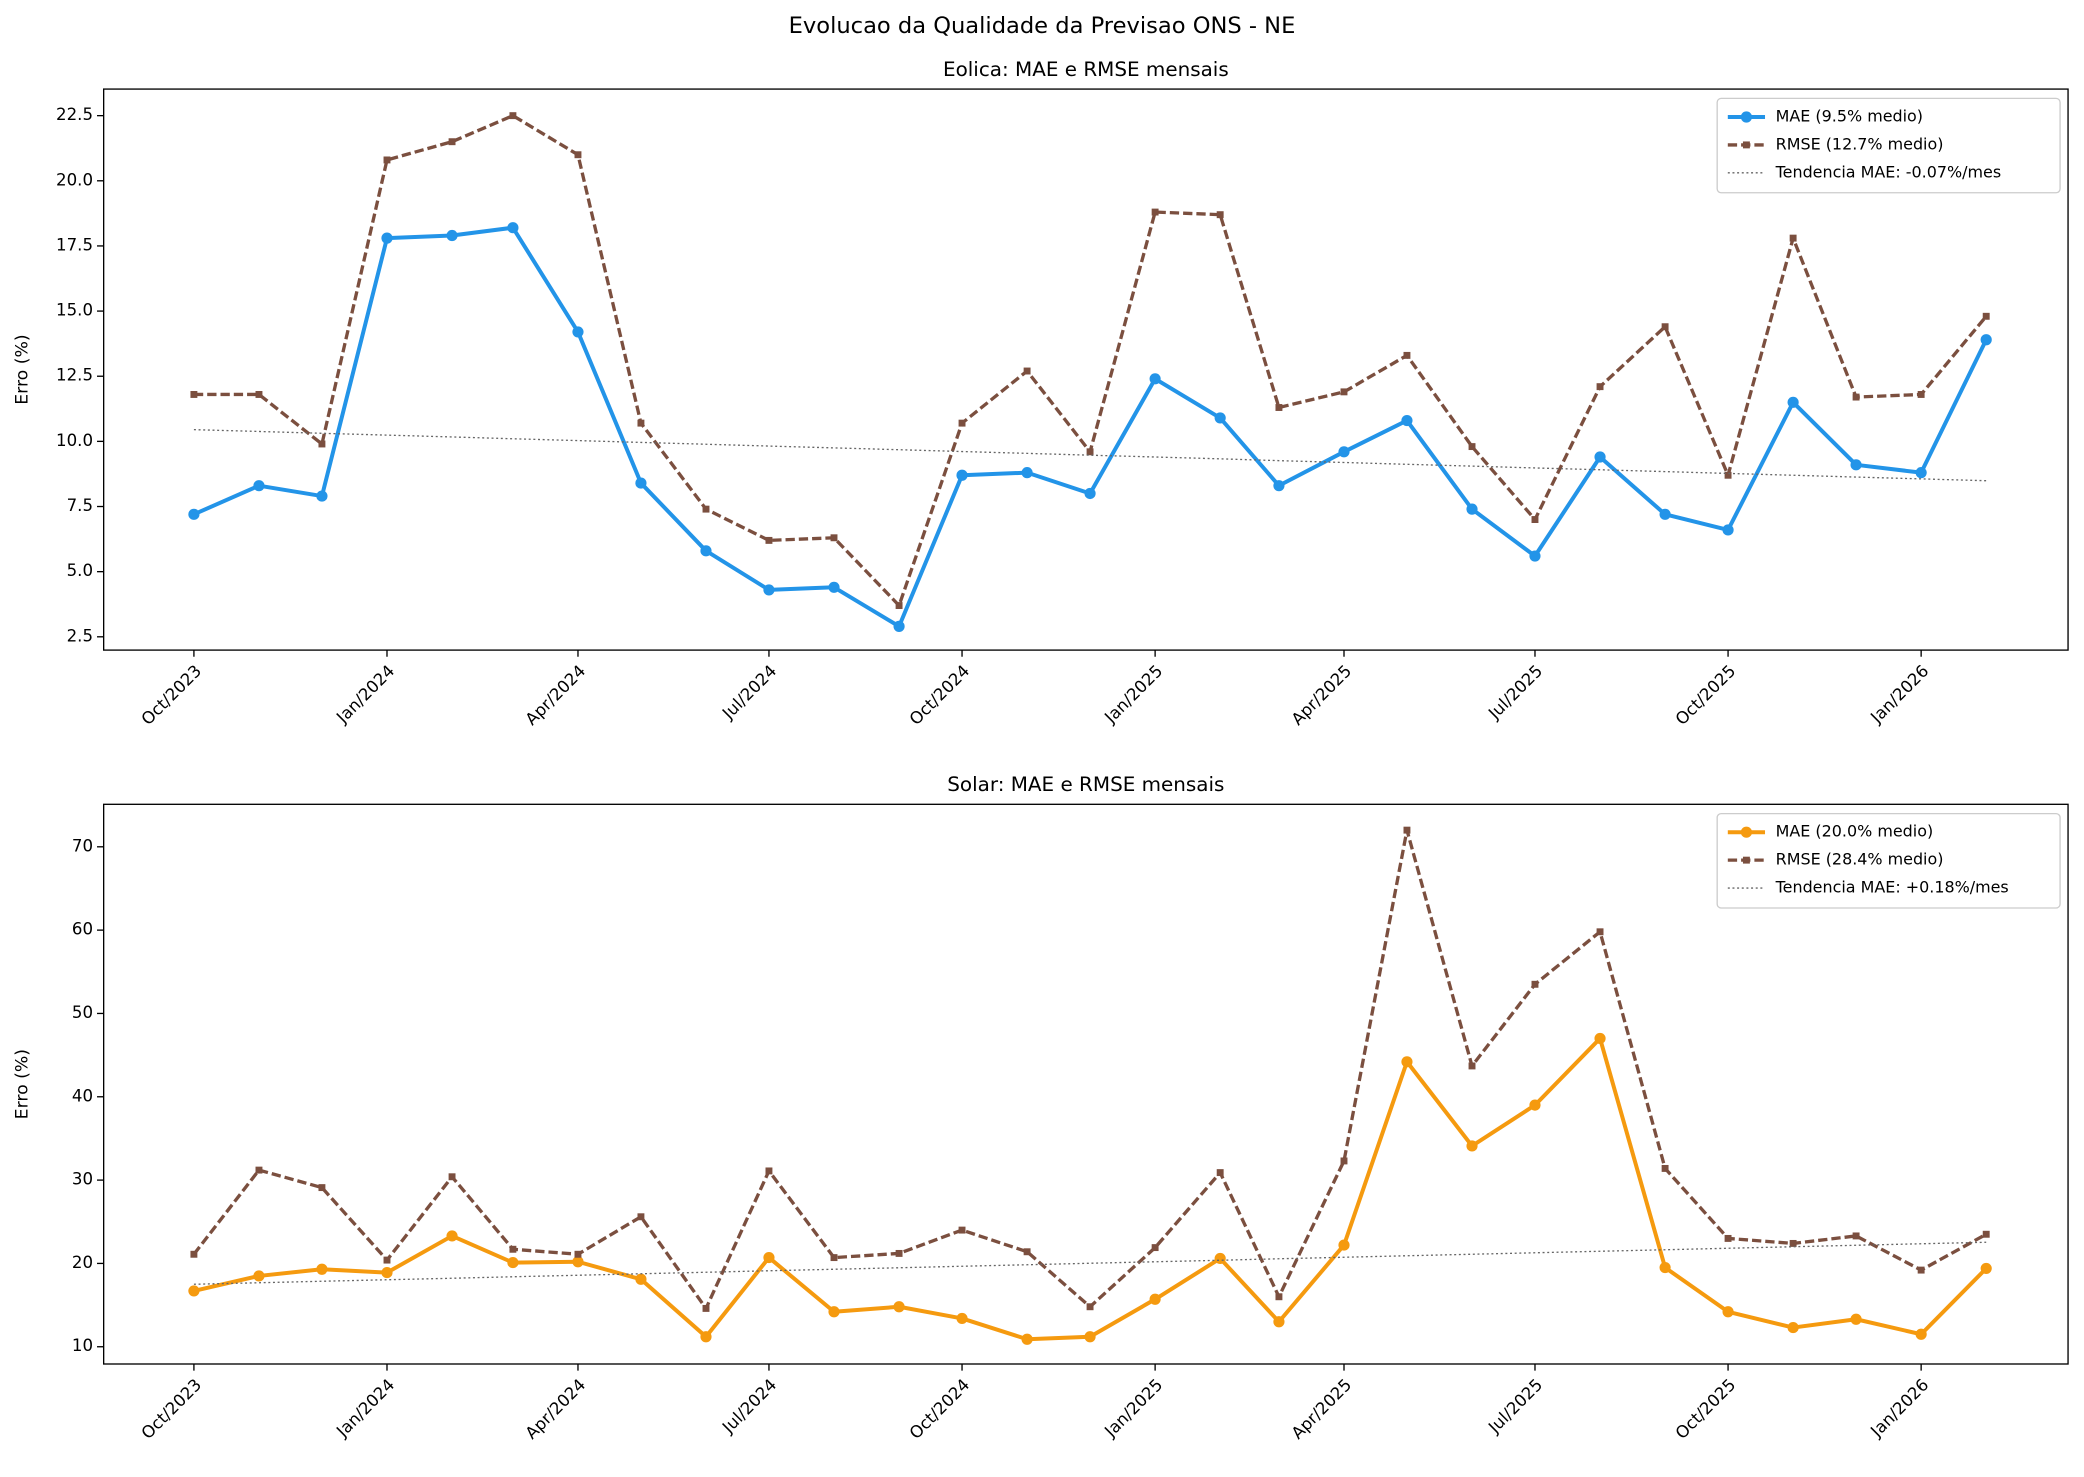  What do you see at coordinates (74, 179) in the screenshot?
I see `y-tick-label: 20.0` at bounding box center [74, 179].